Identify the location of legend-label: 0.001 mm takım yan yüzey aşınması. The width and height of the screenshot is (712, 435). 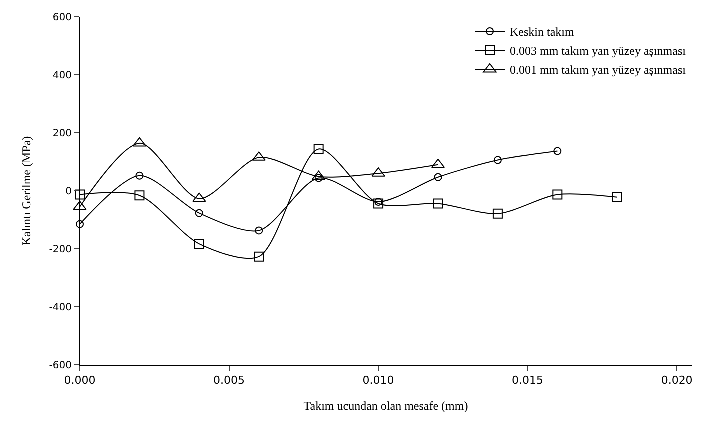
(598, 70).